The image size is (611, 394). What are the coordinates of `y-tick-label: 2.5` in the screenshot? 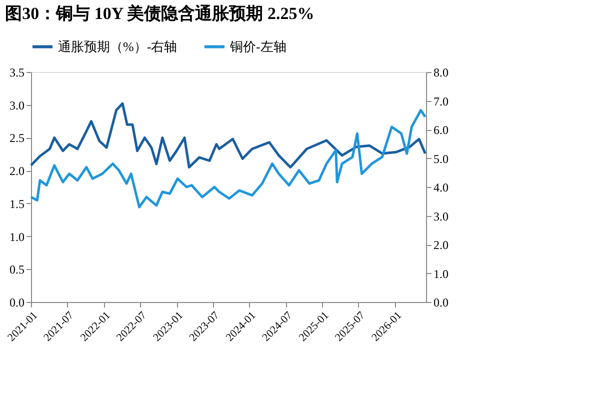 It's located at (17, 138).